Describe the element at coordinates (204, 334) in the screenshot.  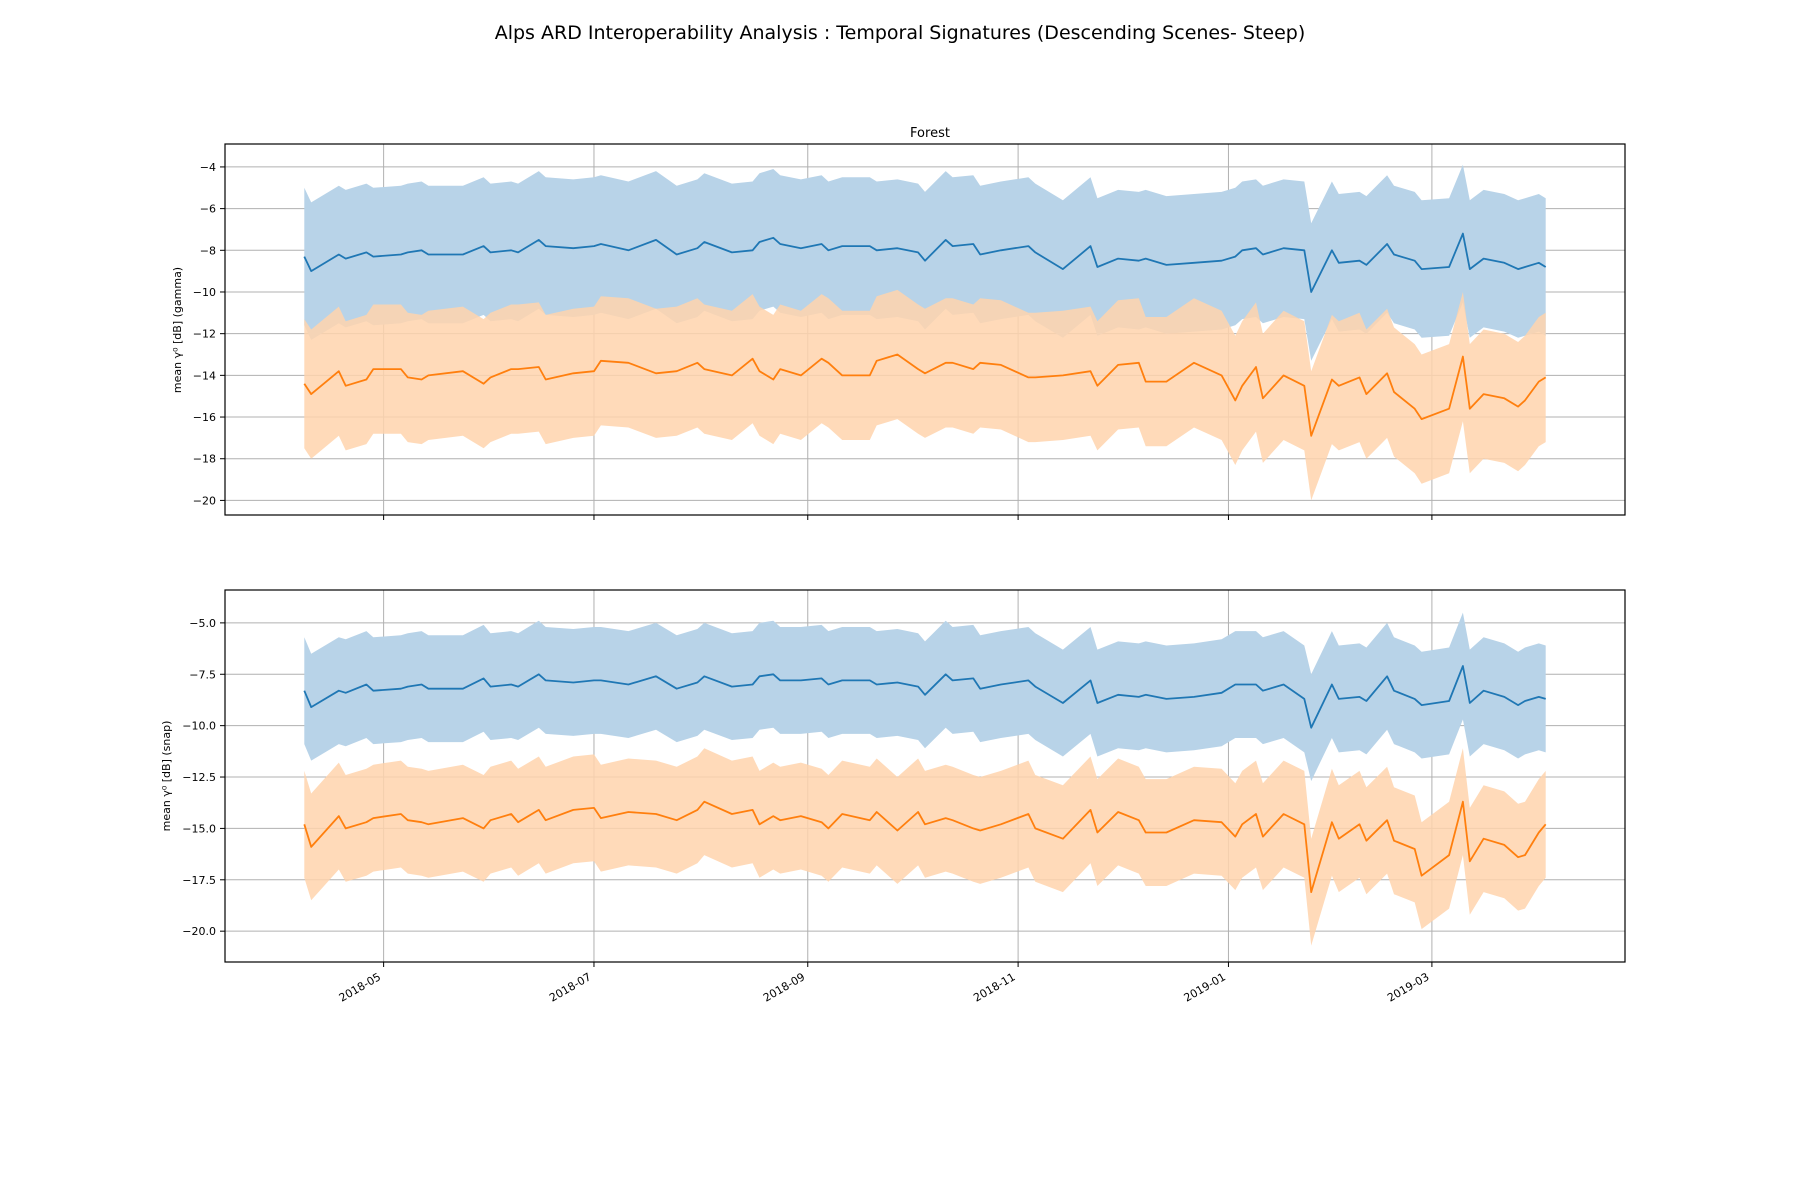
I see `y-tick-label: −12` at that location.